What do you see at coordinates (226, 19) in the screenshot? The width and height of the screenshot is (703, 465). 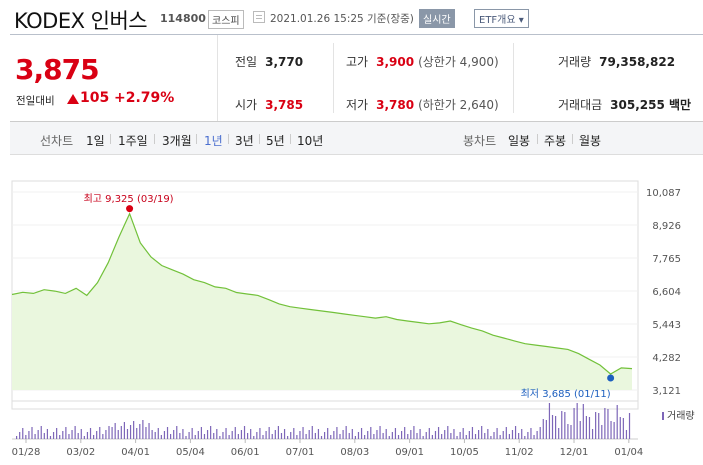 I see `market-badge: 코스피` at bounding box center [226, 19].